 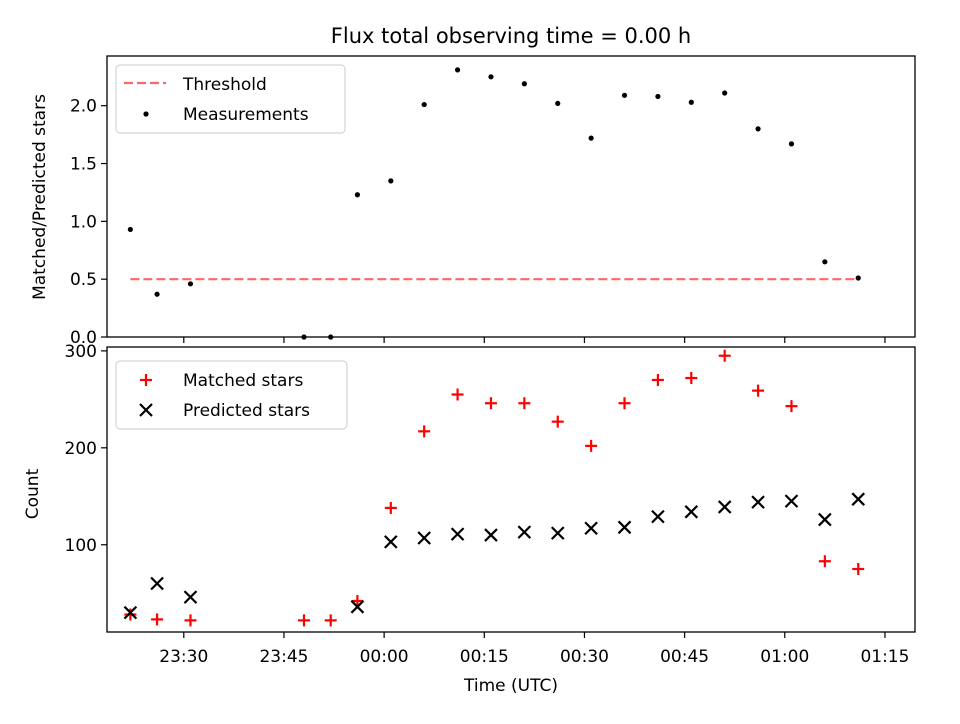 What do you see at coordinates (484, 657) in the screenshot?
I see `bottom-x-tick-label: 00:15` at bounding box center [484, 657].